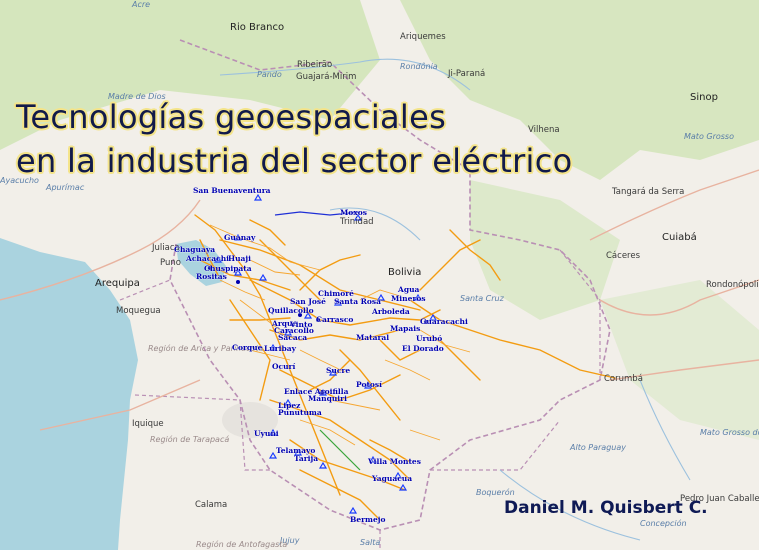  I want to click on map-label-rondonia: Rondônia, so click(419, 66).